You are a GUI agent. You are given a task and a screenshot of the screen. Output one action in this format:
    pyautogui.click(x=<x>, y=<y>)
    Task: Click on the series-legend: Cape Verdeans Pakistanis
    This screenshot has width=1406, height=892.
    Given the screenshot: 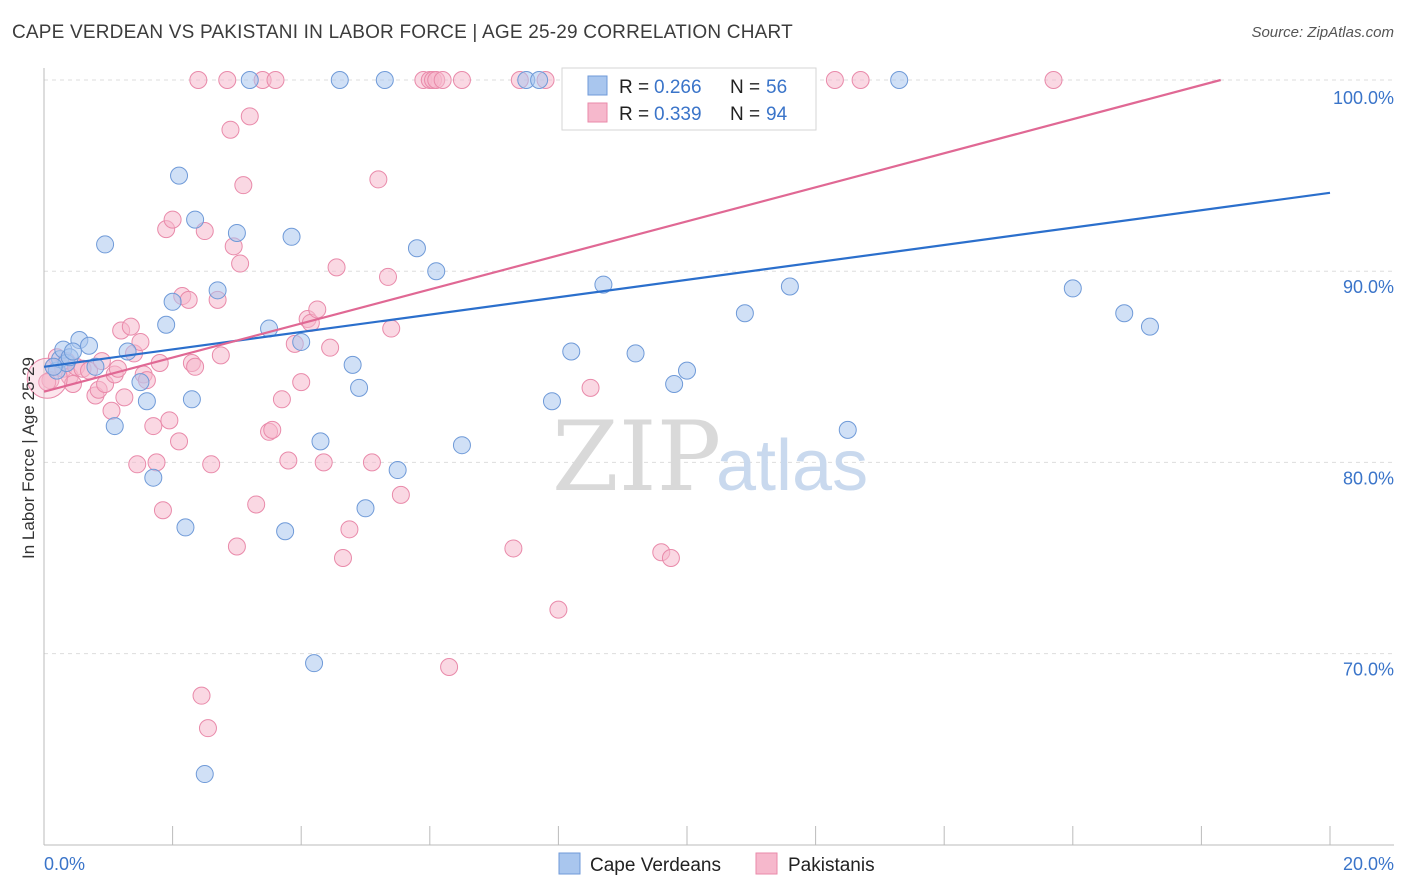 What is the action you would take?
    pyautogui.click(x=716, y=864)
    